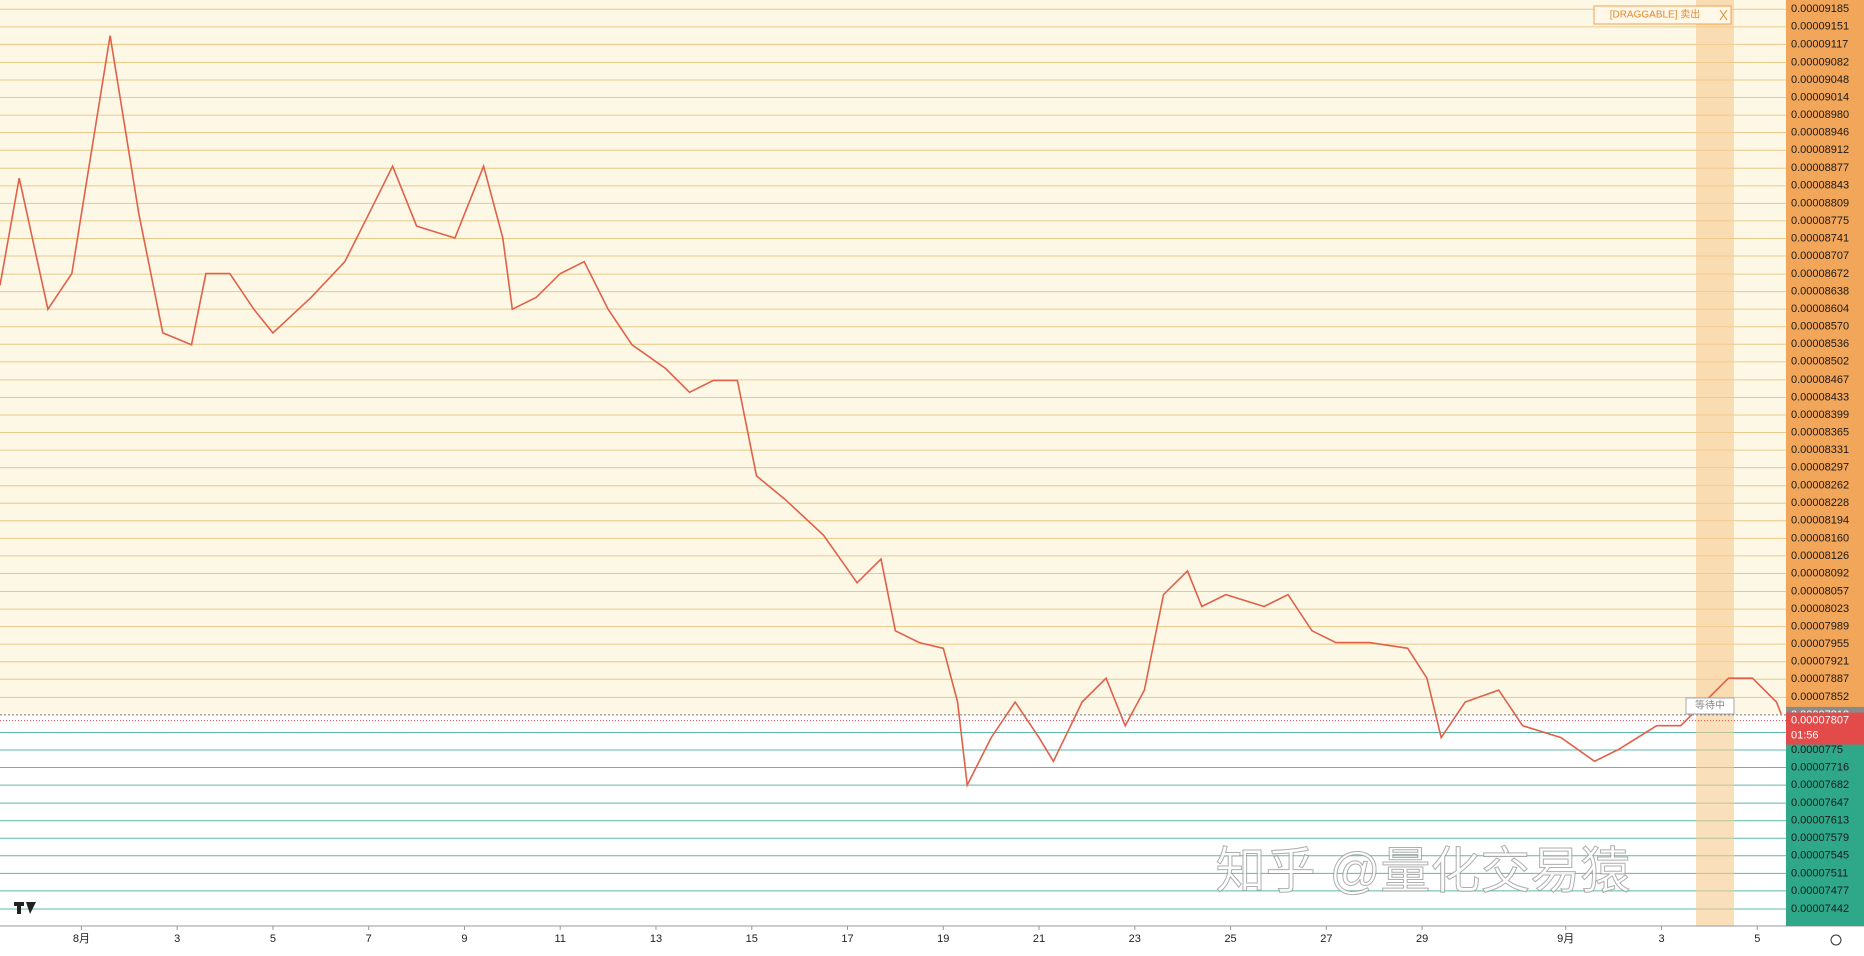 The image size is (1864, 956). I want to click on pending-label: 等待中, so click(1710, 705).